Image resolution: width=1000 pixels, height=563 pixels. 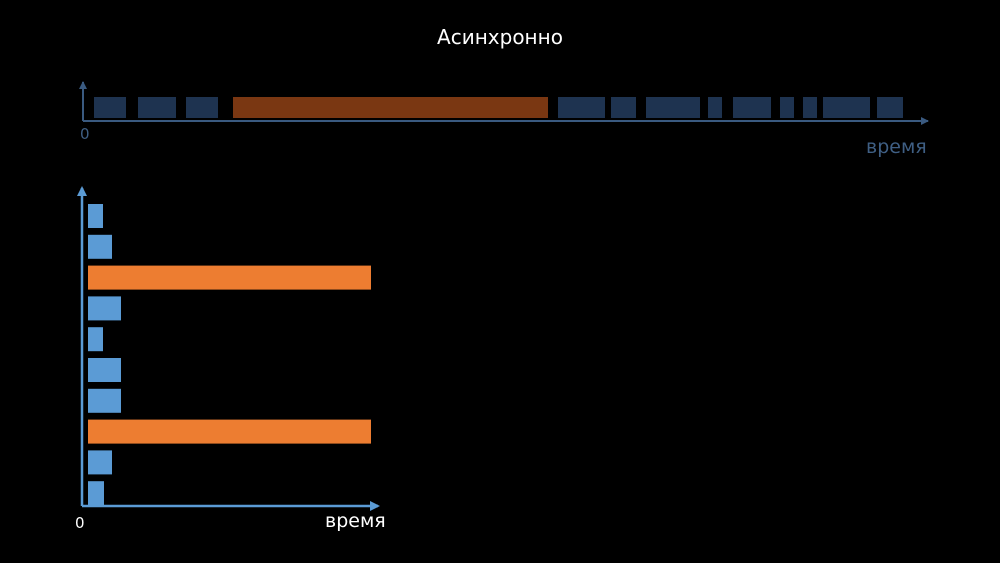 I want to click on top-segments, so click(x=498, y=107).